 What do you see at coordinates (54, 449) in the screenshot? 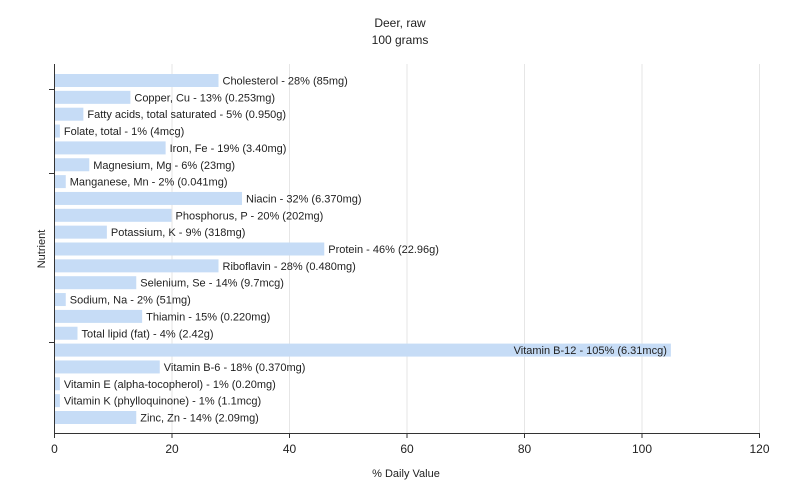
I see `x-tick-label: 0` at bounding box center [54, 449].